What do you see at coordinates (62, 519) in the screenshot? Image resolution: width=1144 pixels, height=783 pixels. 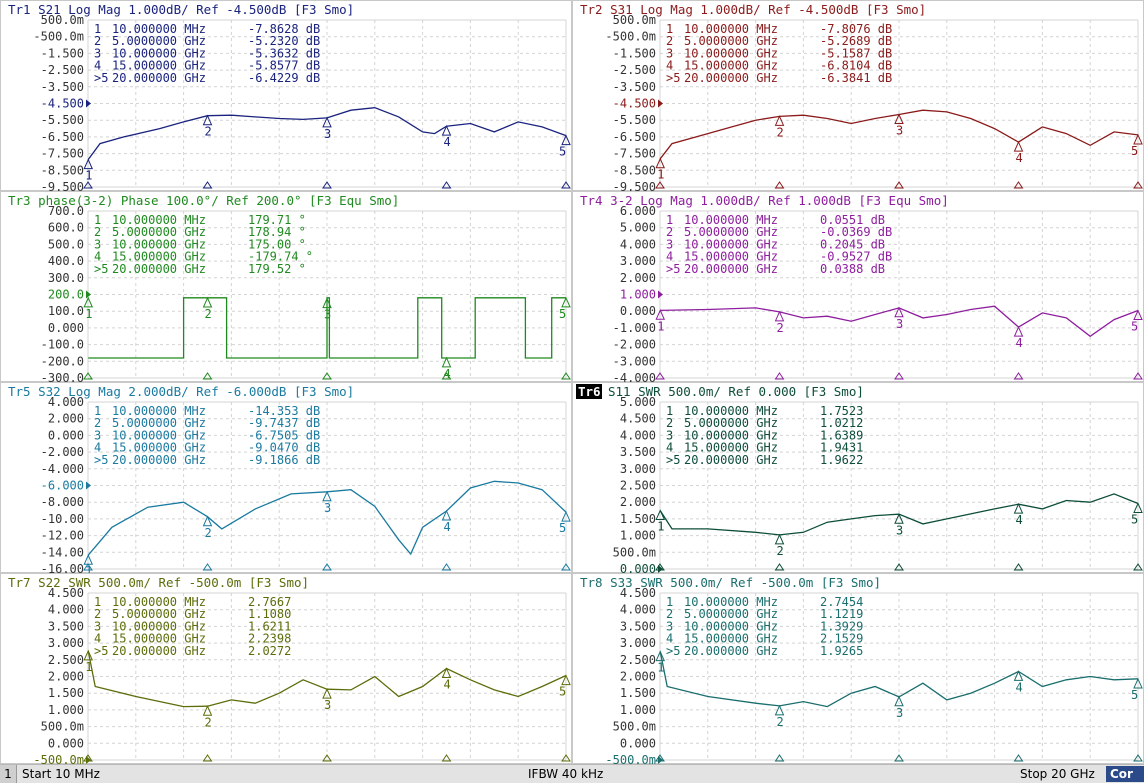 I see `y-tick-label: -10.00` at bounding box center [62, 519].